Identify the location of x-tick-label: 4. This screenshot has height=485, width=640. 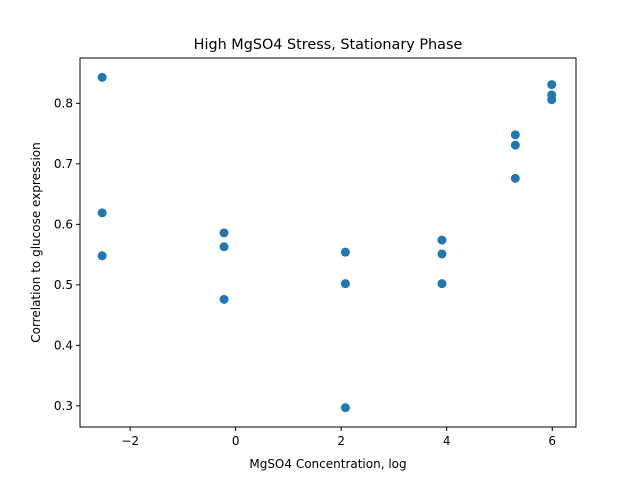
(447, 441).